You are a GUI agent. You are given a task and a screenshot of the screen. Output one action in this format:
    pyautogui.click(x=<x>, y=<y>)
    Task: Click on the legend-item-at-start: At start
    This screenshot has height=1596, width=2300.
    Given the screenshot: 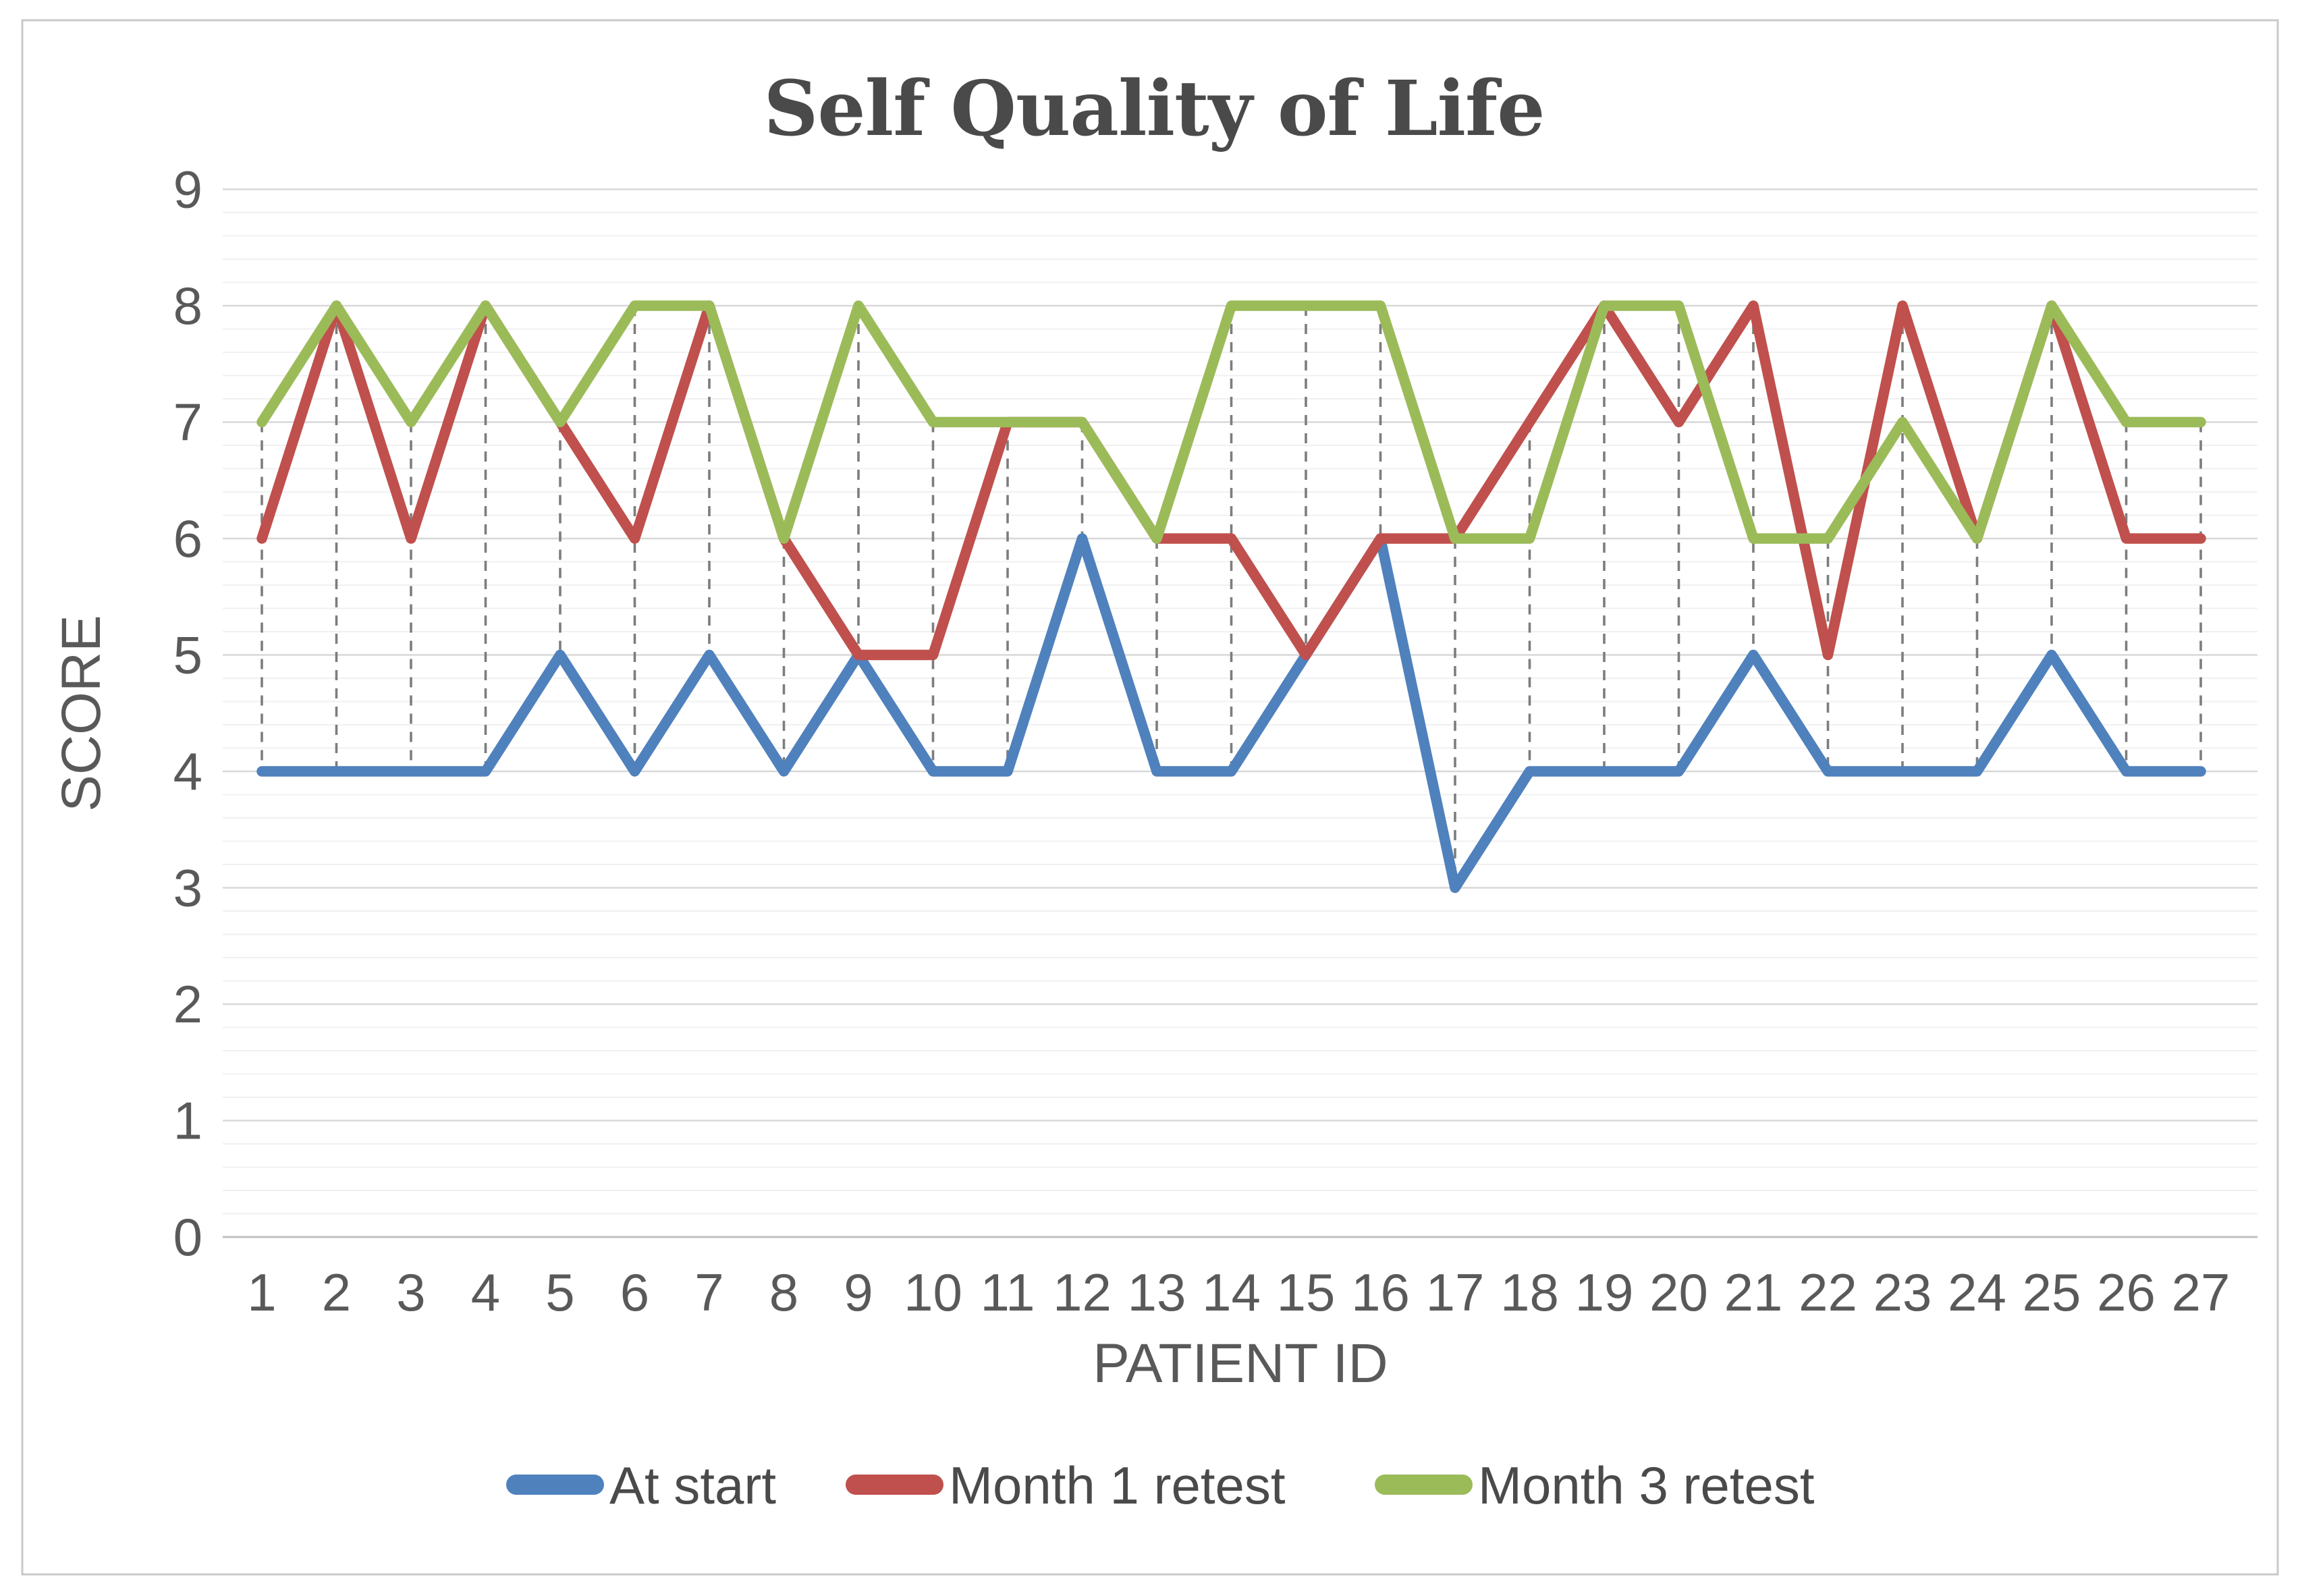 What is the action you would take?
    pyautogui.click(x=641, y=1485)
    